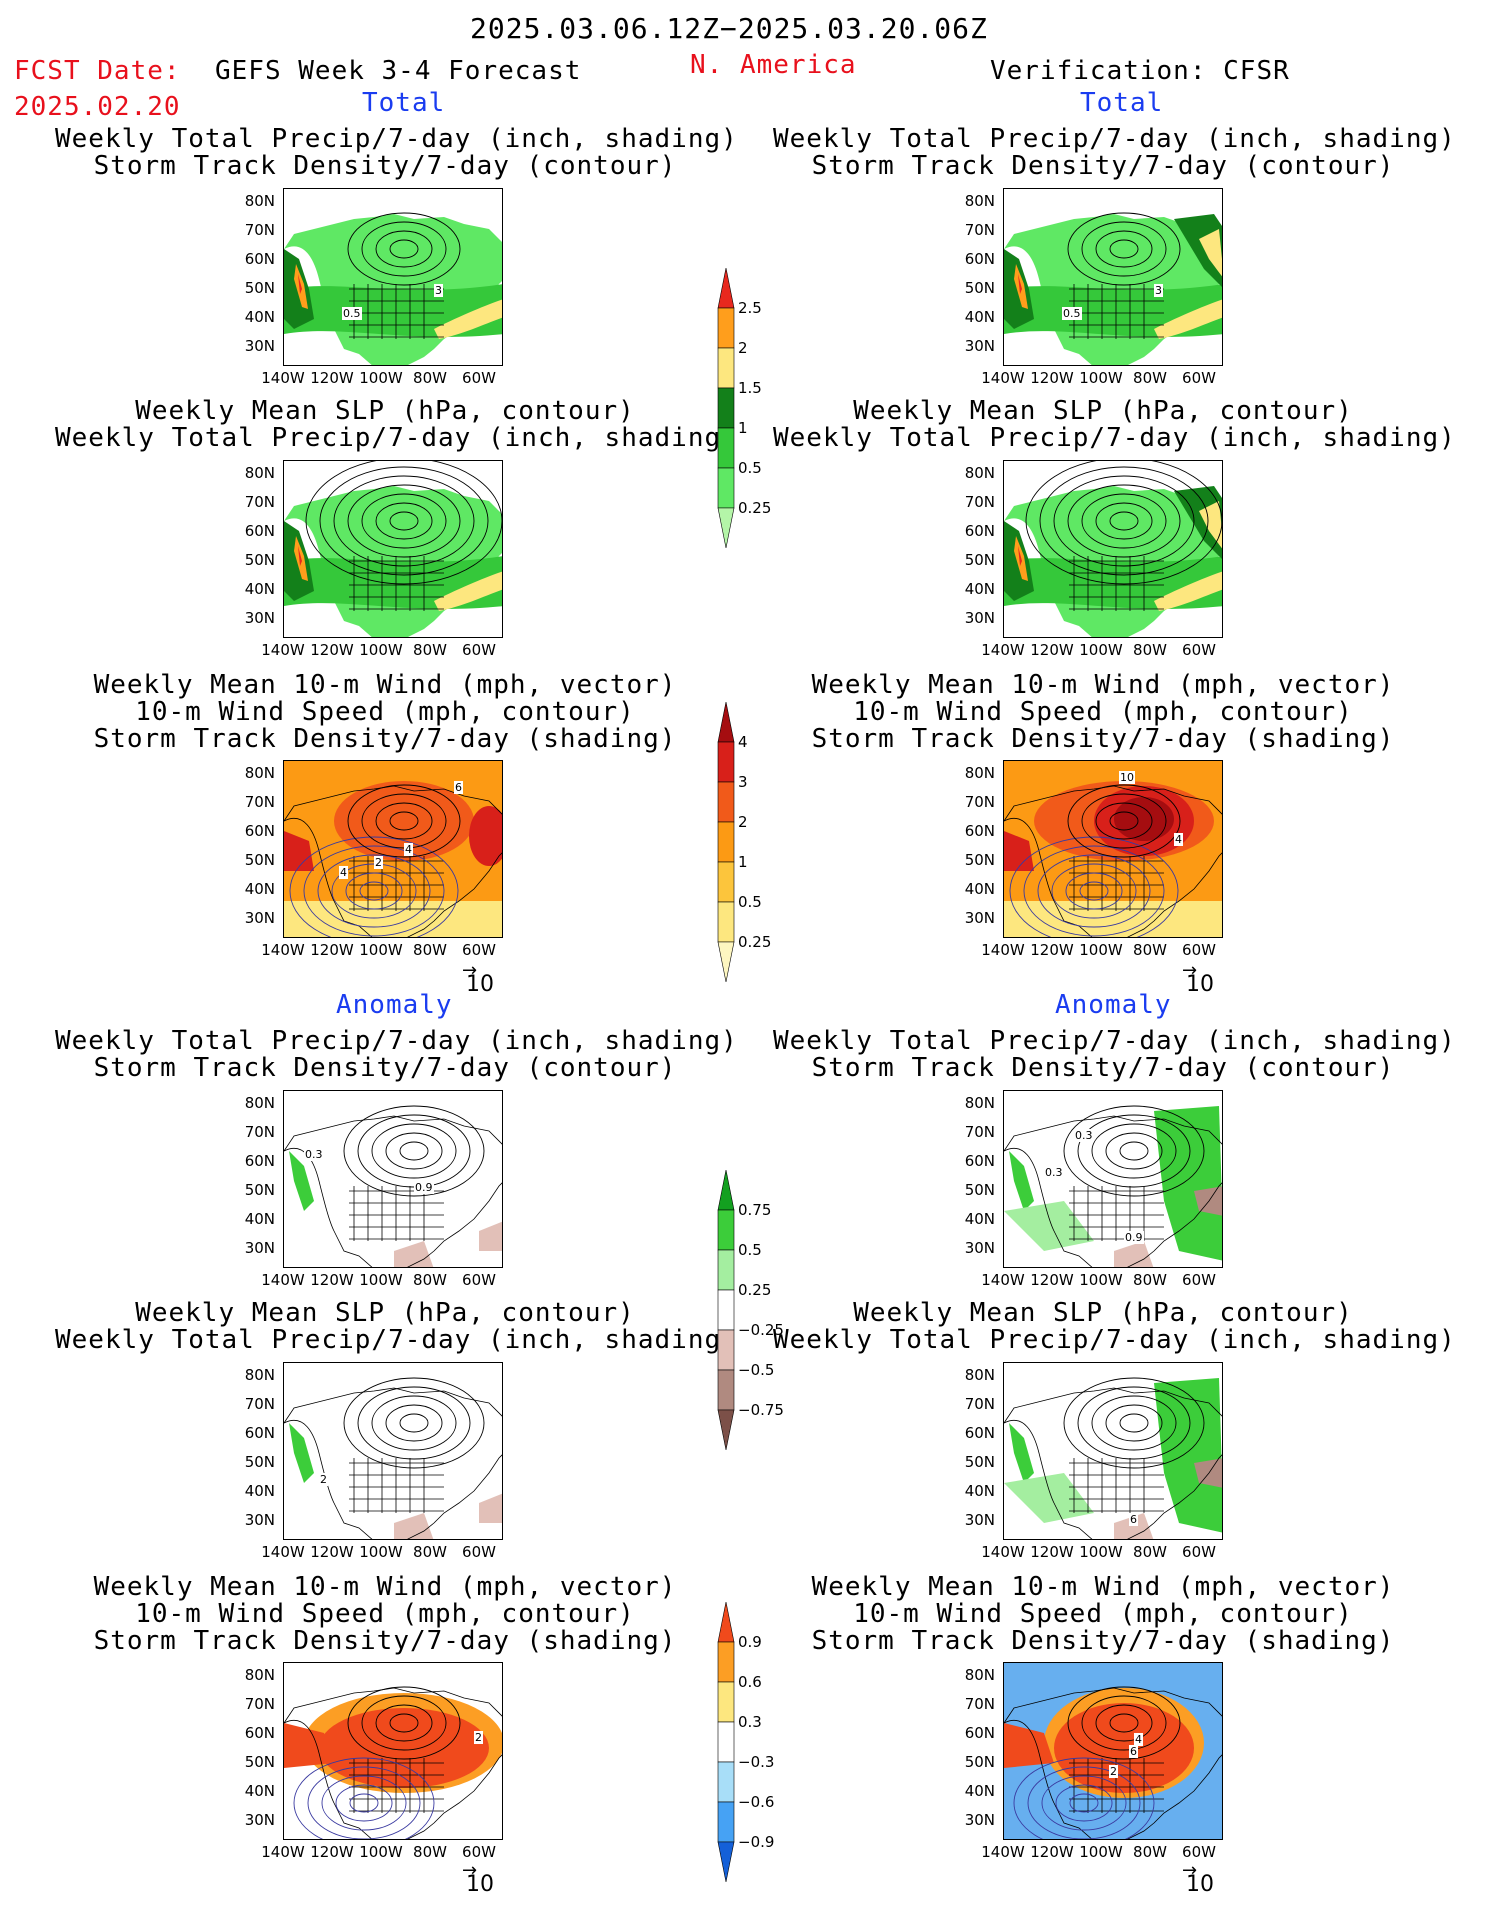 The width and height of the screenshot is (1487, 1925). Describe the element at coordinates (756, 1802) in the screenshot. I see `colorbar-tick-label: −0.6` at that location.